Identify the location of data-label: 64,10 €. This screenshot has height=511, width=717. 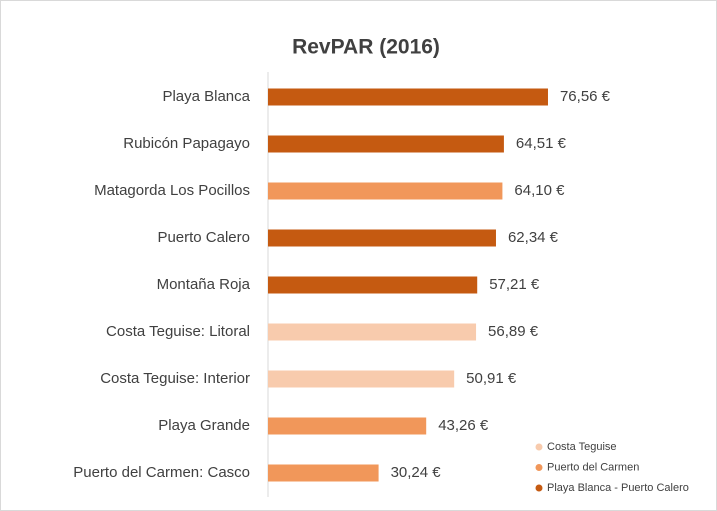
(539, 190).